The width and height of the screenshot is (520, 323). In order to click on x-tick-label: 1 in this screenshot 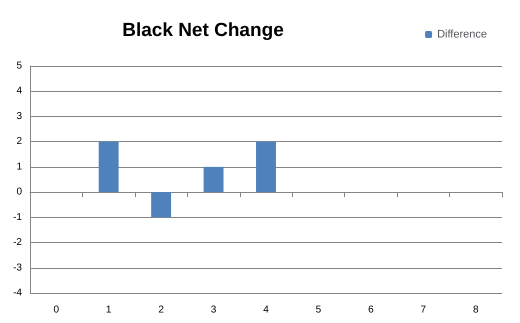, I will do `click(109, 310)`.